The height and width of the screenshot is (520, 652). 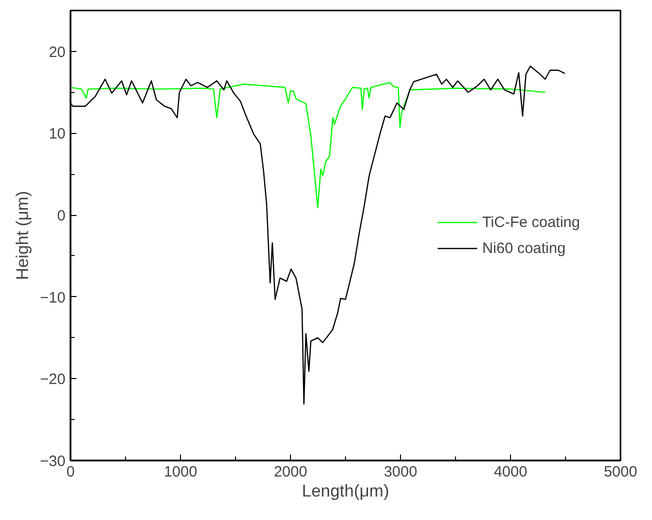 I want to click on y-tick-label: −20, so click(x=53, y=379).